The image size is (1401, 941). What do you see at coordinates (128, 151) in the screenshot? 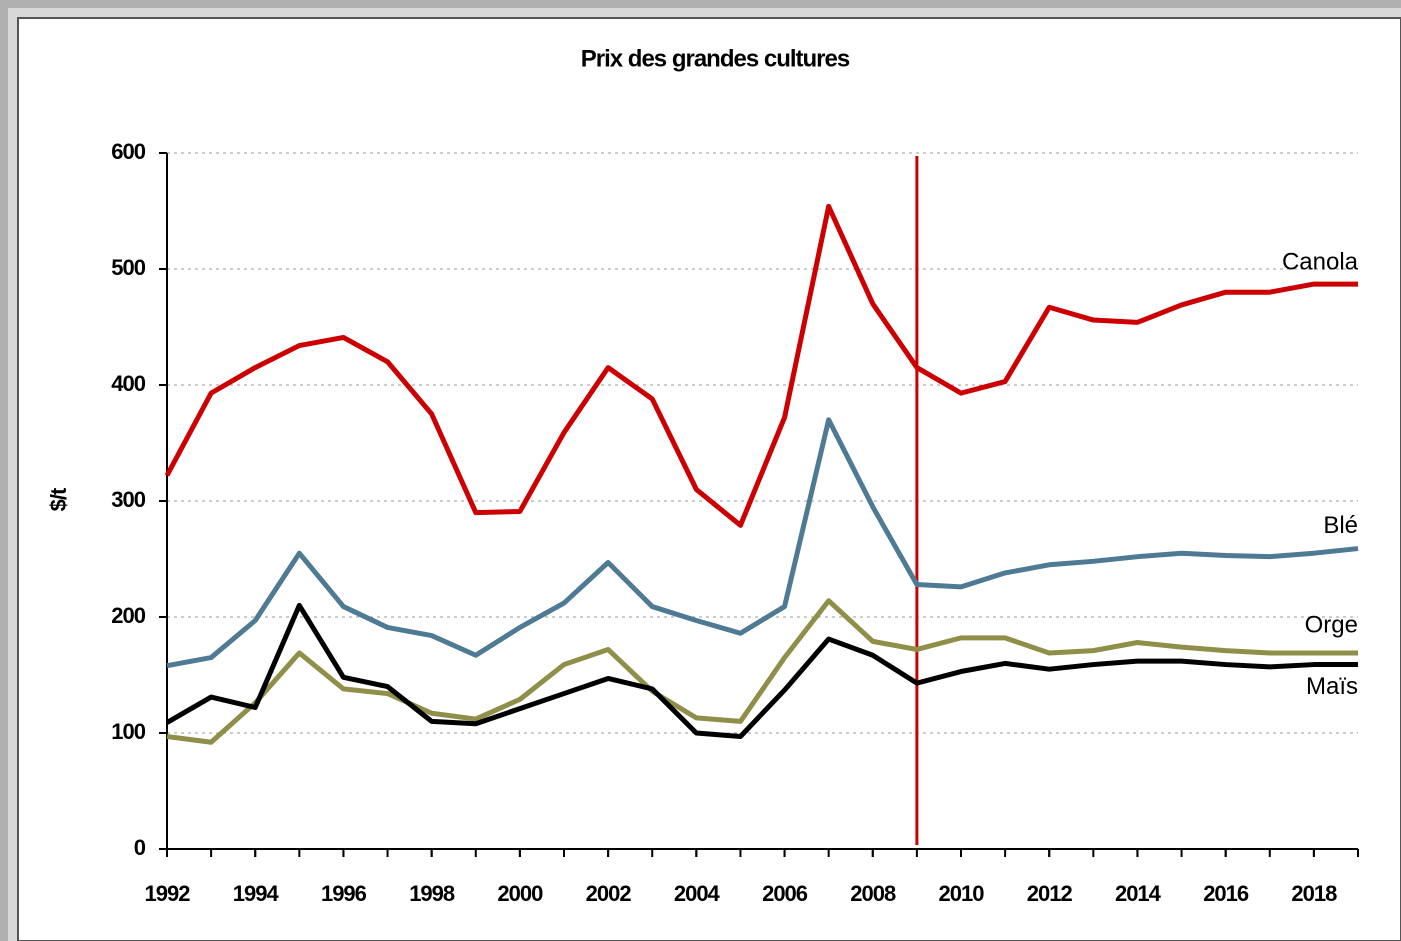
I see `y-tick-label: 600` at bounding box center [128, 151].